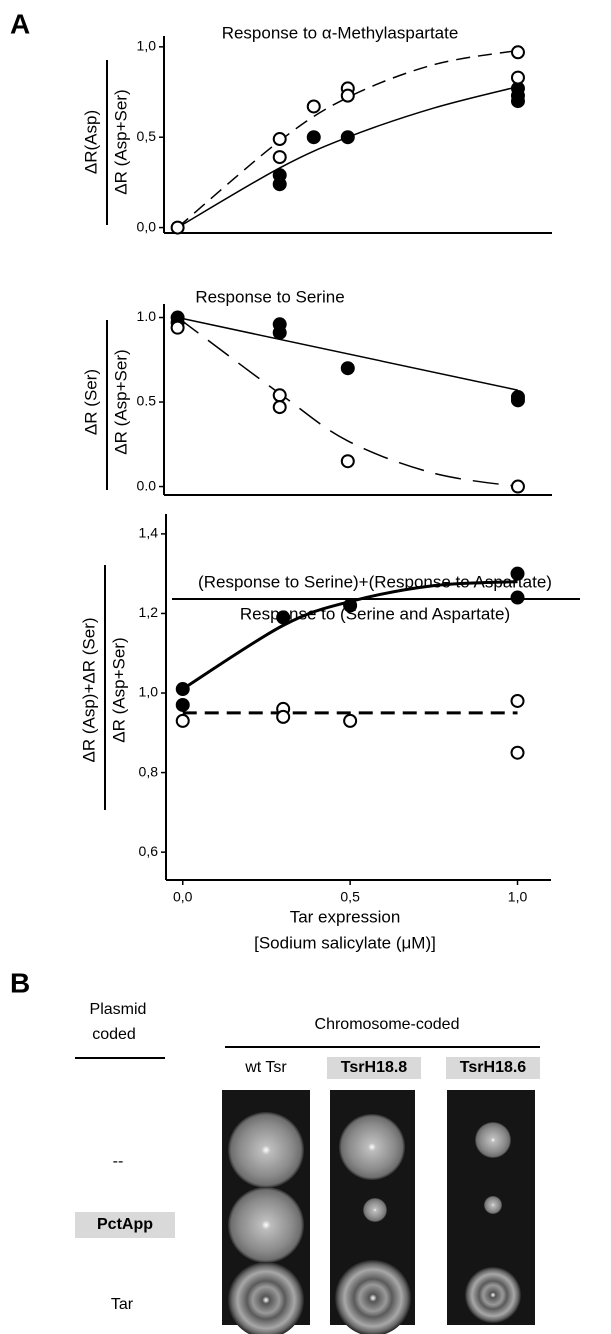 This screenshot has width=611, height=1334. I want to click on chart-title: Response to α-Methylaspartate, so click(340, 32).